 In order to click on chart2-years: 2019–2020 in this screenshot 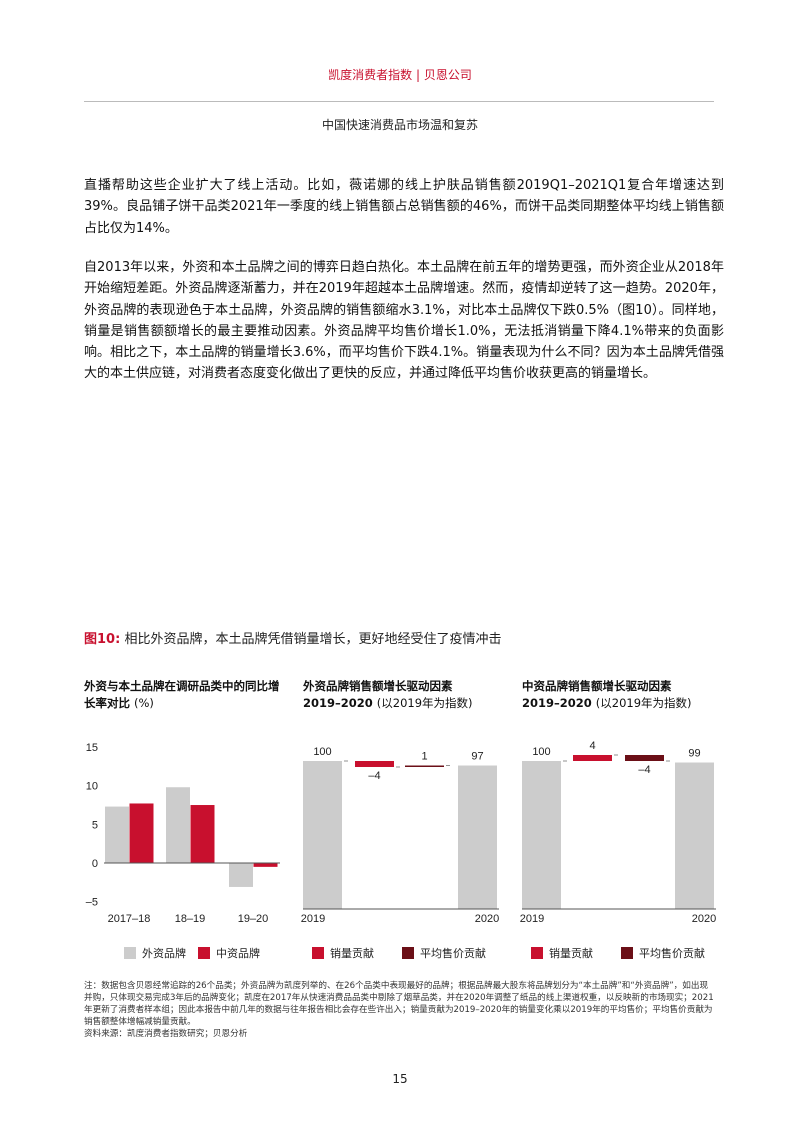, I will do `click(338, 703)`.